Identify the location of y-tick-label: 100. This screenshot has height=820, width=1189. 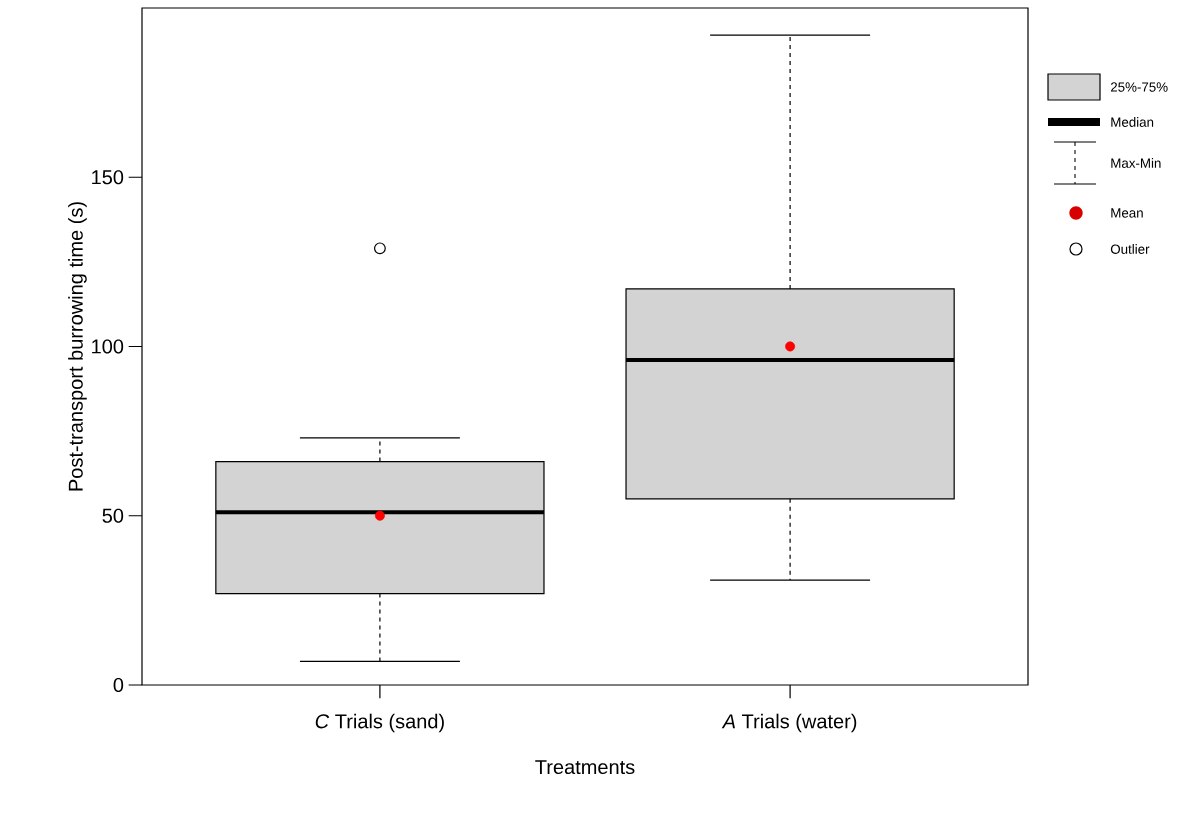
(108, 346).